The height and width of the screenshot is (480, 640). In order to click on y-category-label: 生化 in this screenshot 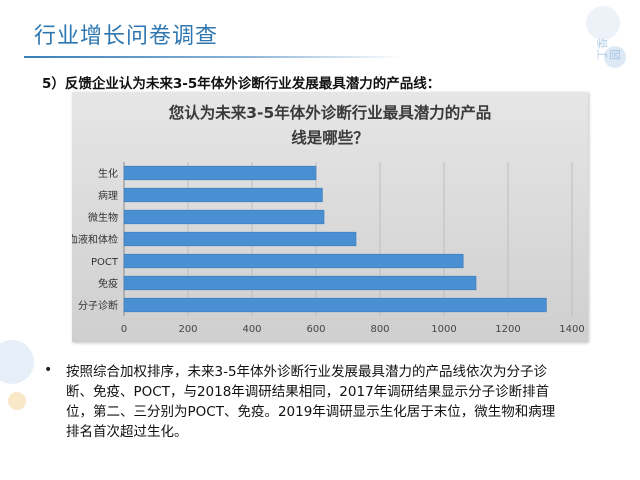, I will do `click(108, 173)`.